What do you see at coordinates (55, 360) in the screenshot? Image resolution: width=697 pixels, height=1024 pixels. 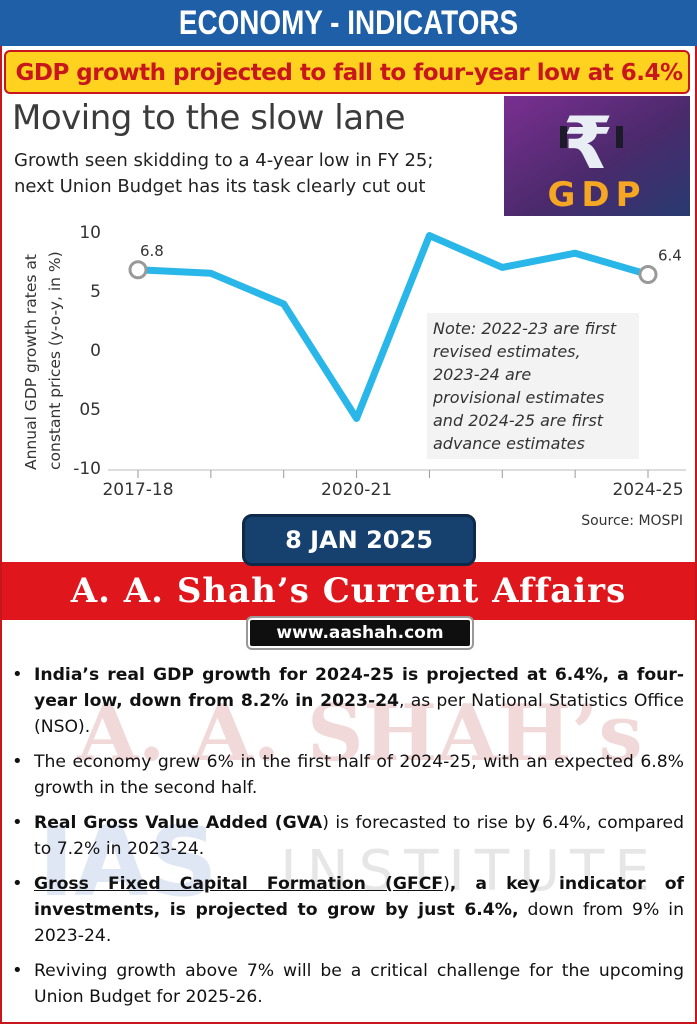 I see `y-axis-label-line-2: constant prices (y-o-y, in %)` at bounding box center [55, 360].